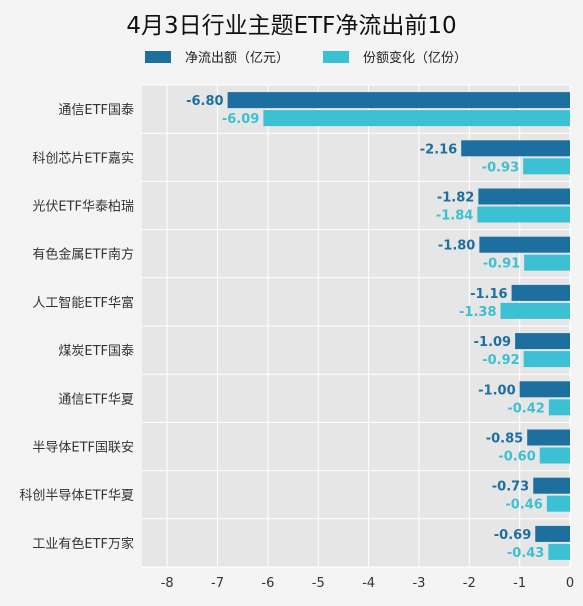  I want to click on share-change-data-label: -0.60, so click(516, 457).